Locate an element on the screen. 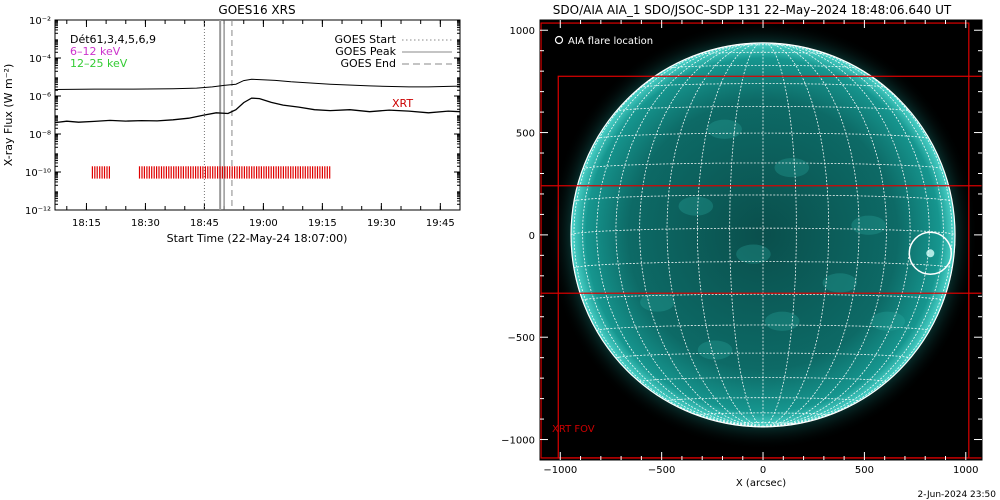 This screenshot has width=1000, height=500. goes-y-tick-label: 10⁻⁸ is located at coordinates (40, 135).